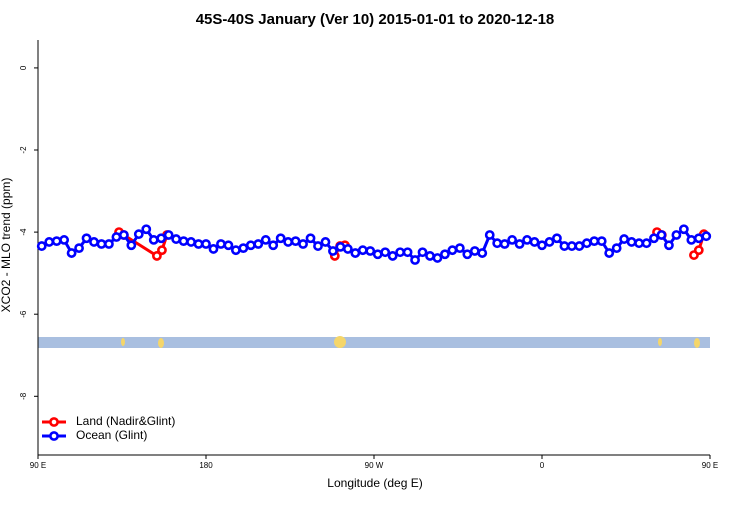 The image size is (750, 505). What do you see at coordinates (111, 435) in the screenshot?
I see `legend-label: Ocean (Glint)` at bounding box center [111, 435].